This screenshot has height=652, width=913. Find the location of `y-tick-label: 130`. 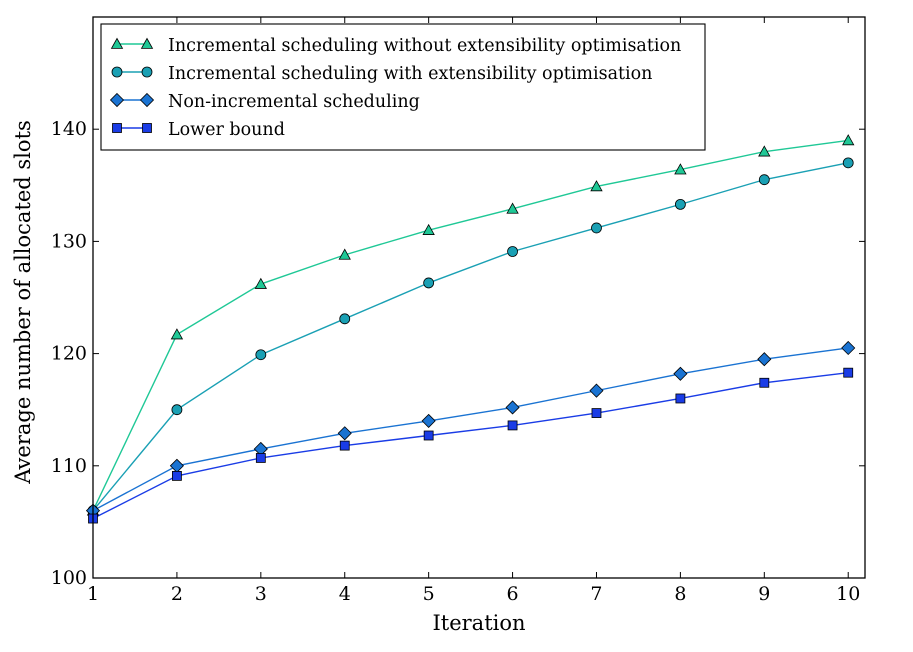

y-tick-label: 130 is located at coordinates (69, 241).